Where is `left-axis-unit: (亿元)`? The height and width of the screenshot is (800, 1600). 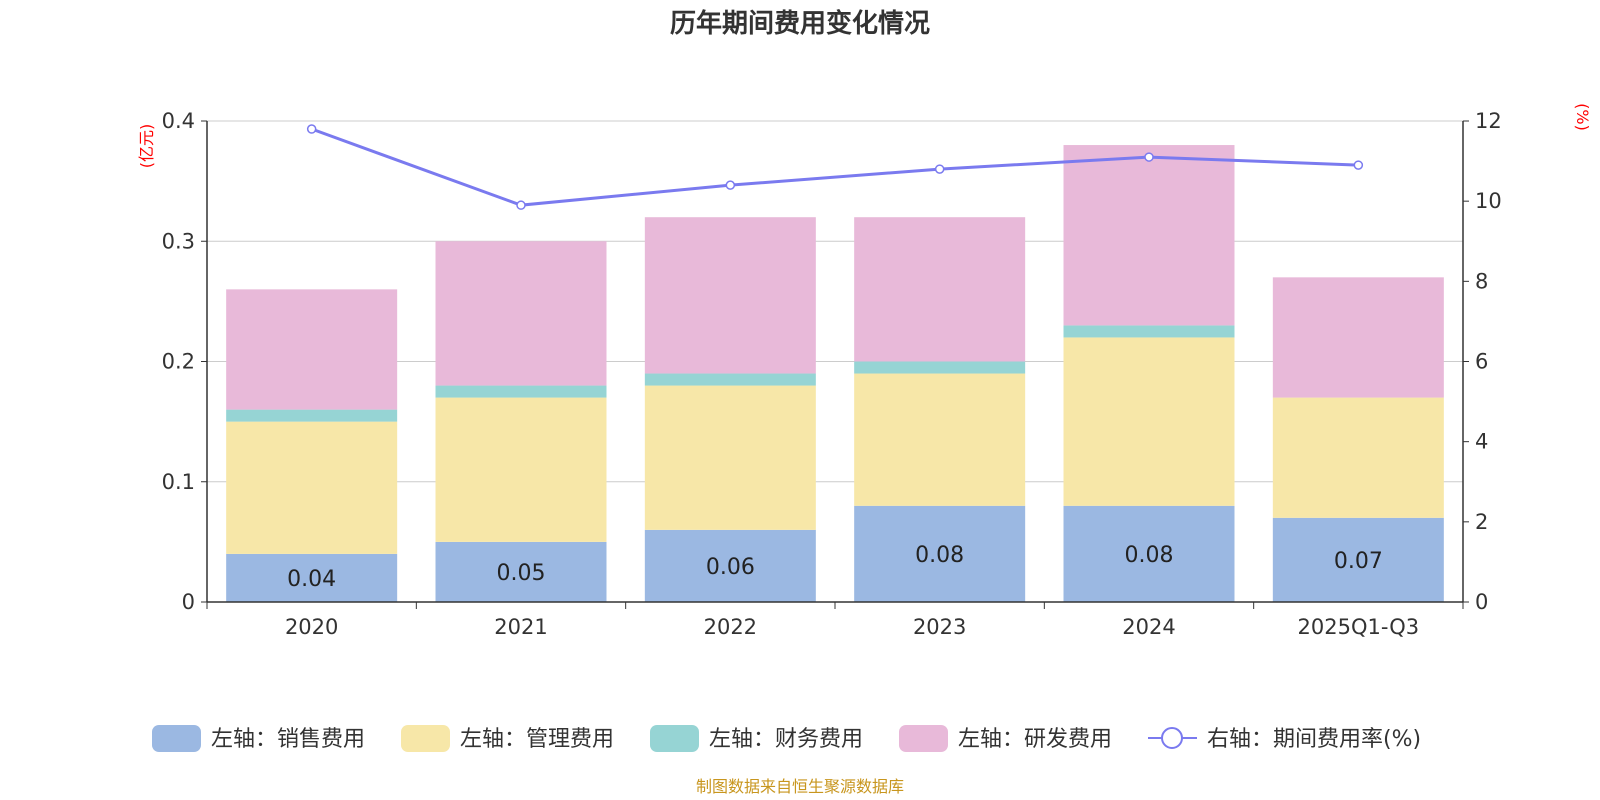
left-axis-unit: (亿元) is located at coordinates (146, 146).